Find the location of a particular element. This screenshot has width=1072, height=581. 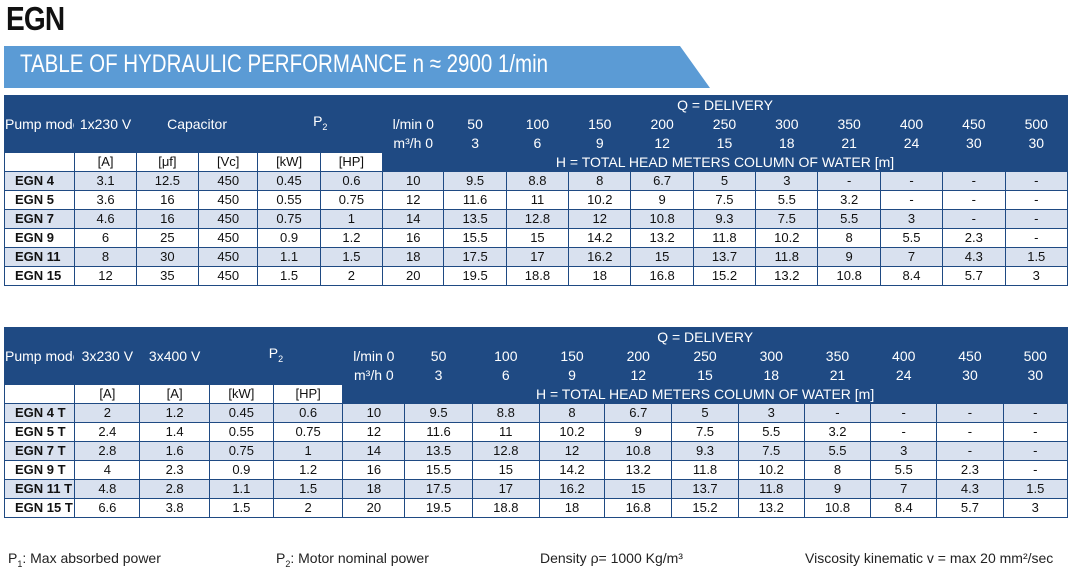

spec-cell: 2.8 is located at coordinates (107, 451).